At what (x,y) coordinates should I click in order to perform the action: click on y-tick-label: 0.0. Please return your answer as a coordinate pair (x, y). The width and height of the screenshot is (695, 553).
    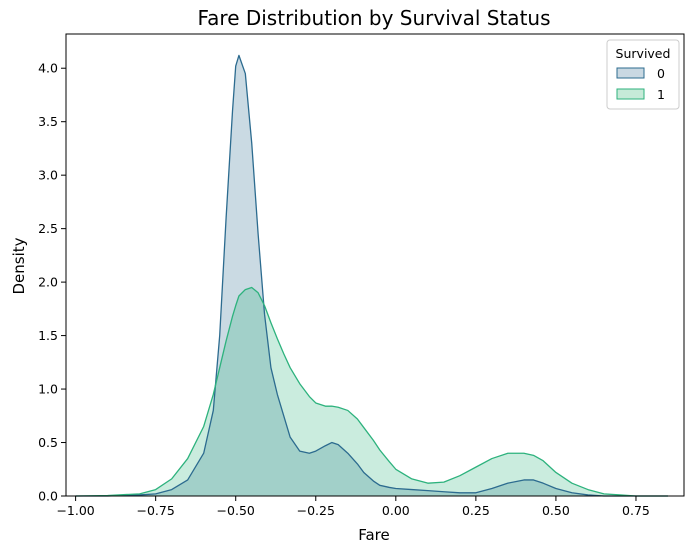
    Looking at the image, I should click on (48, 496).